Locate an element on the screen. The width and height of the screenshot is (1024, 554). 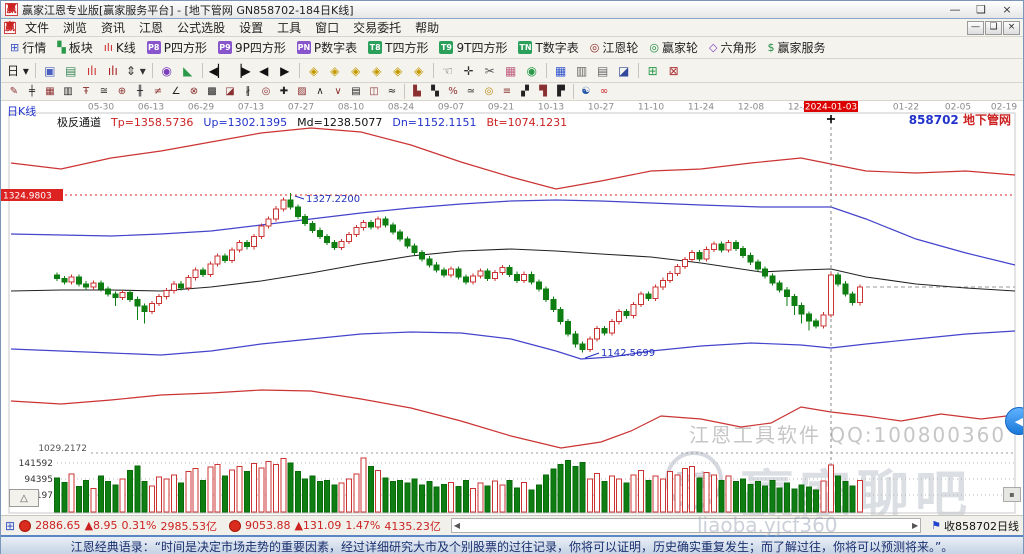
gann-quarter-icon: ▙ is located at coordinates (417, 91).